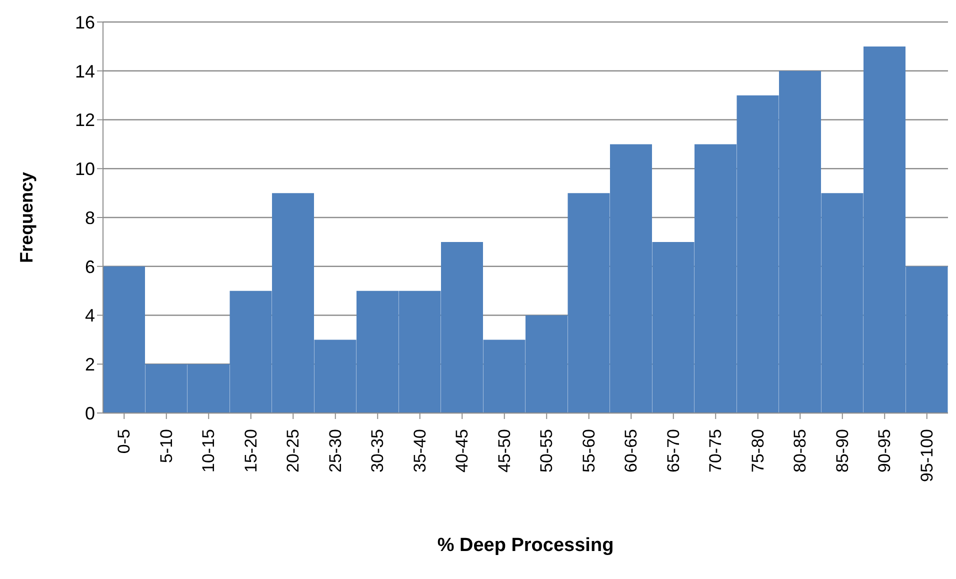  I want to click on x-tick-label: 0-5, so click(124, 441).